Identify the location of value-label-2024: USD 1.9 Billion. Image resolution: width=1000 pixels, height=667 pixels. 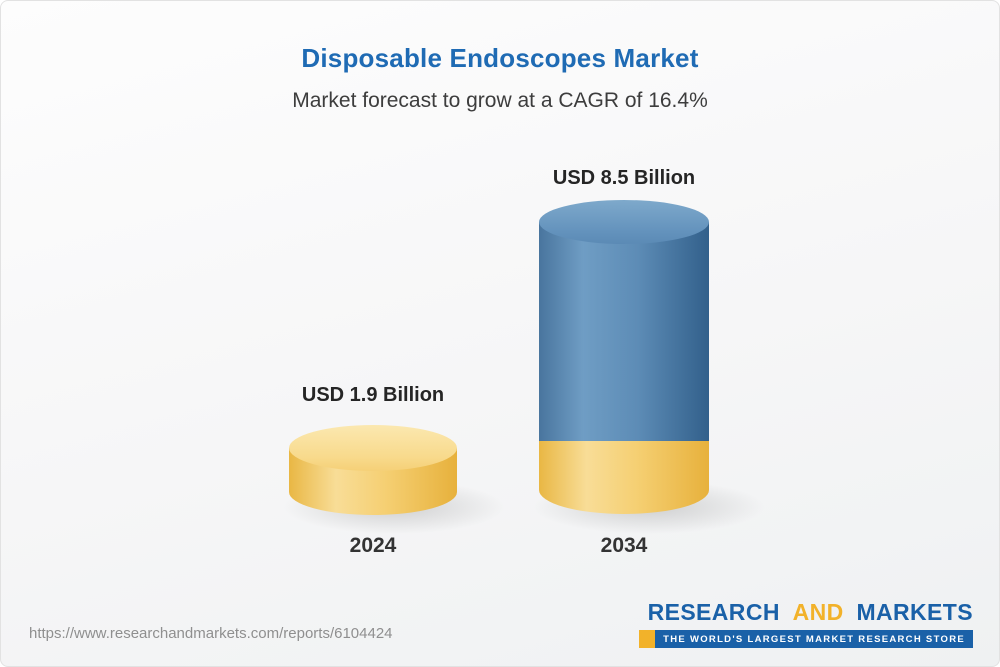
(373, 395).